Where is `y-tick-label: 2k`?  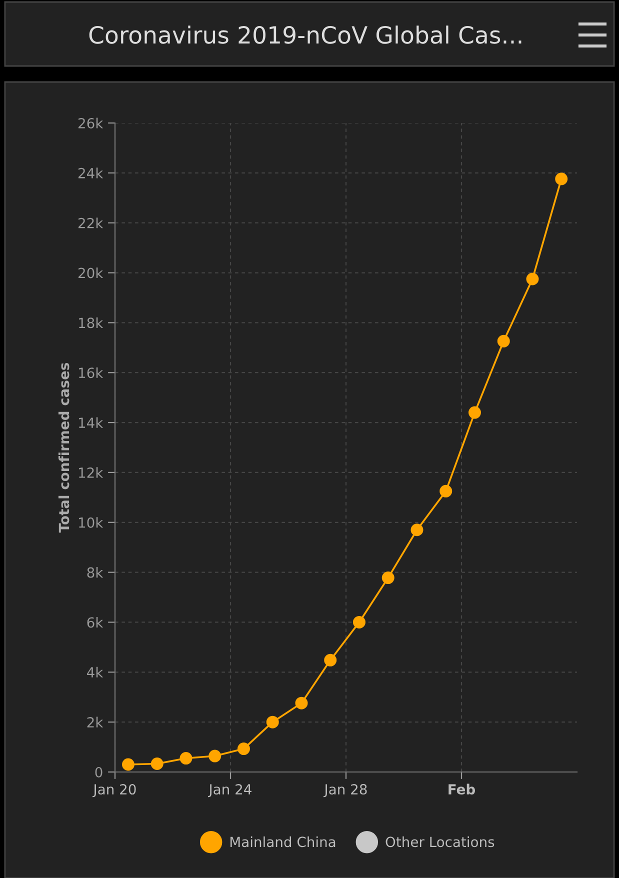 y-tick-label: 2k is located at coordinates (95, 722).